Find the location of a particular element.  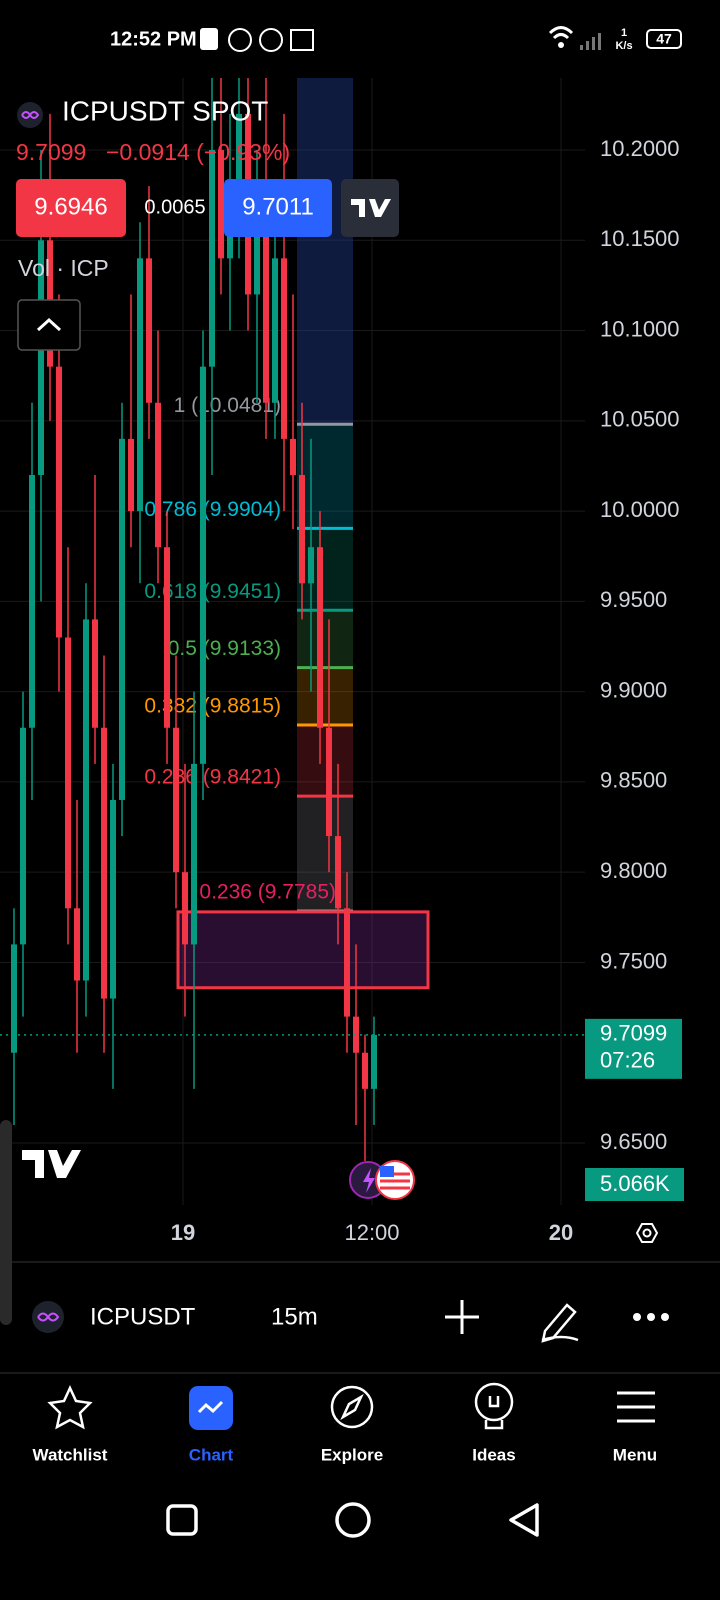

sell-button is located at coordinates (71, 208).